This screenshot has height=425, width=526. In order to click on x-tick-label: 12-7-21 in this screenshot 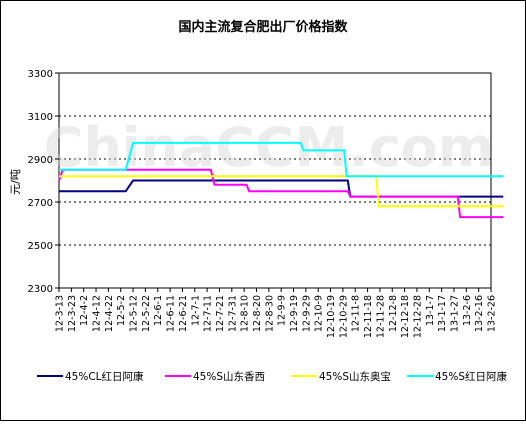, I will do `click(220, 313)`.